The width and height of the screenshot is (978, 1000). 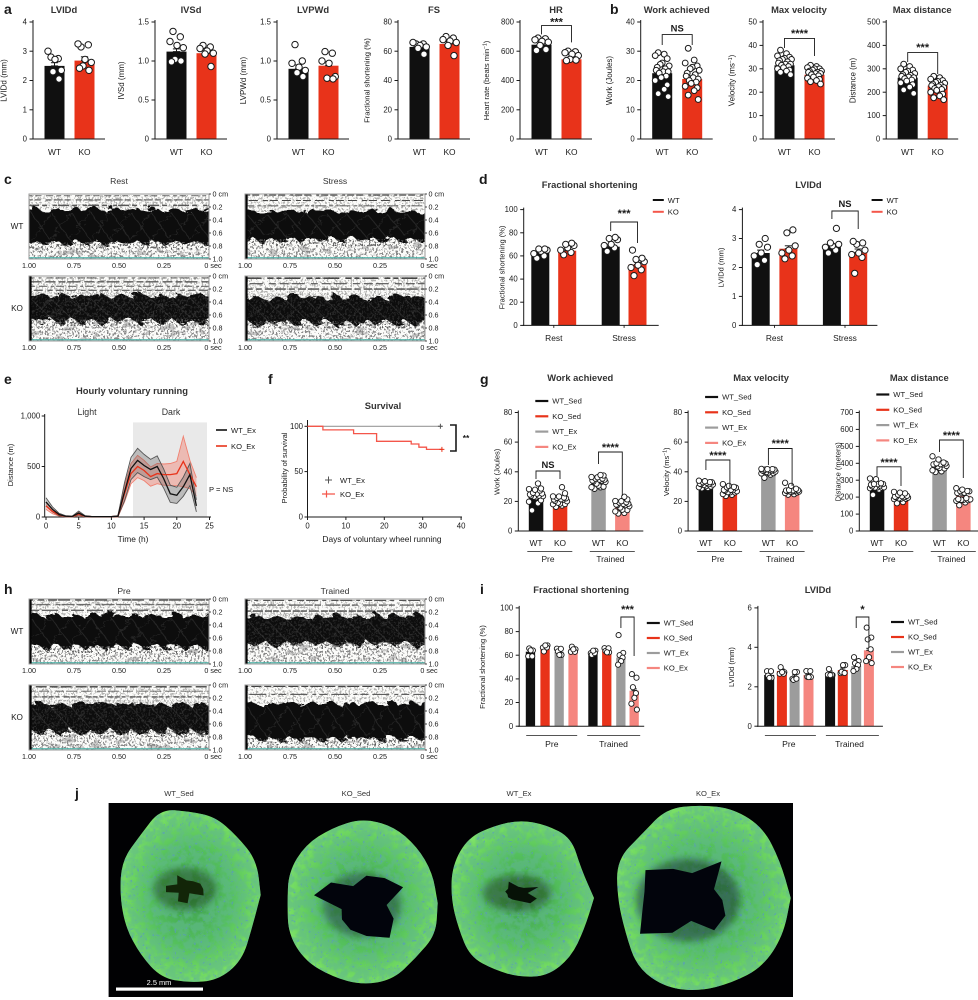 What do you see at coordinates (852, 80) in the screenshot?
I see `svg-text: Distance (m)` at bounding box center [852, 80].